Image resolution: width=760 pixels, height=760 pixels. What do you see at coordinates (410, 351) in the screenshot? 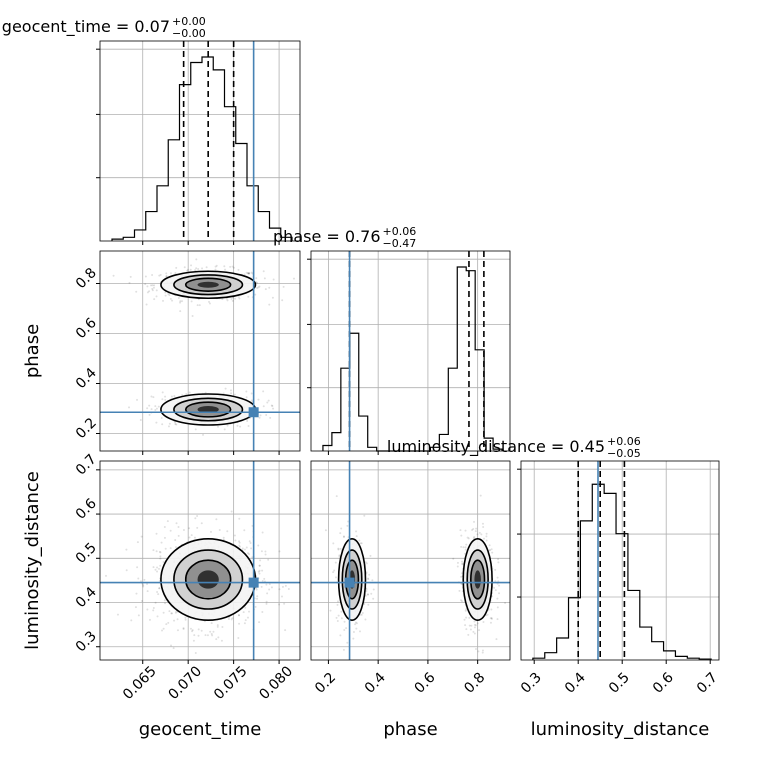
I see `axes-frame` at bounding box center [410, 351].